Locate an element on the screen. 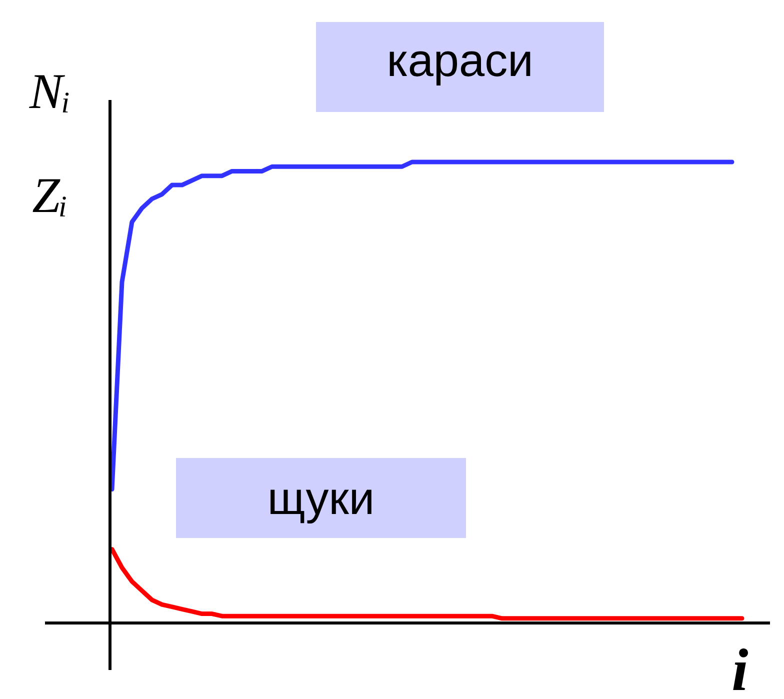 The height and width of the screenshot is (699, 784). series-label: караси is located at coordinates (460, 60).